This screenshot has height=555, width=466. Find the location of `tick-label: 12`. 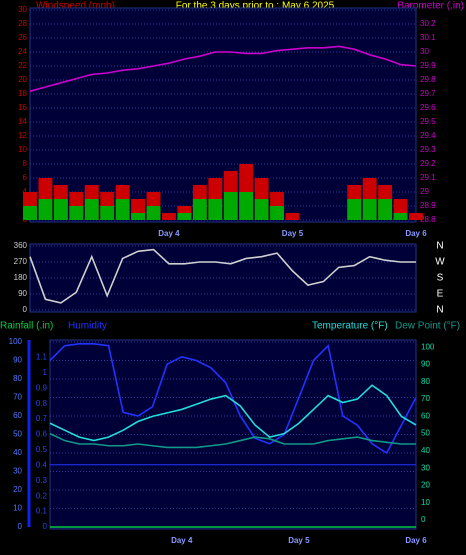

tick-label: 12 is located at coordinates (22, 135).